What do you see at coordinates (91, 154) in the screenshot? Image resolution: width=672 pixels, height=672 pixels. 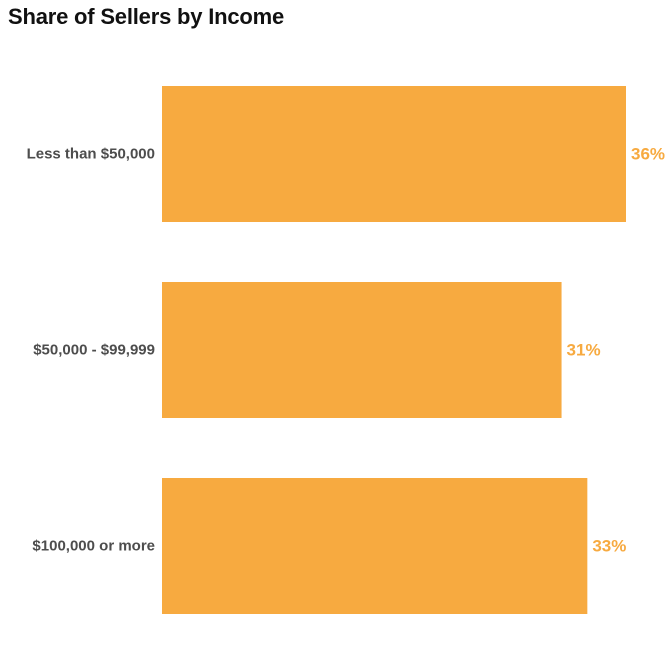 I see `category-label: Less than $50,000` at bounding box center [91, 154].